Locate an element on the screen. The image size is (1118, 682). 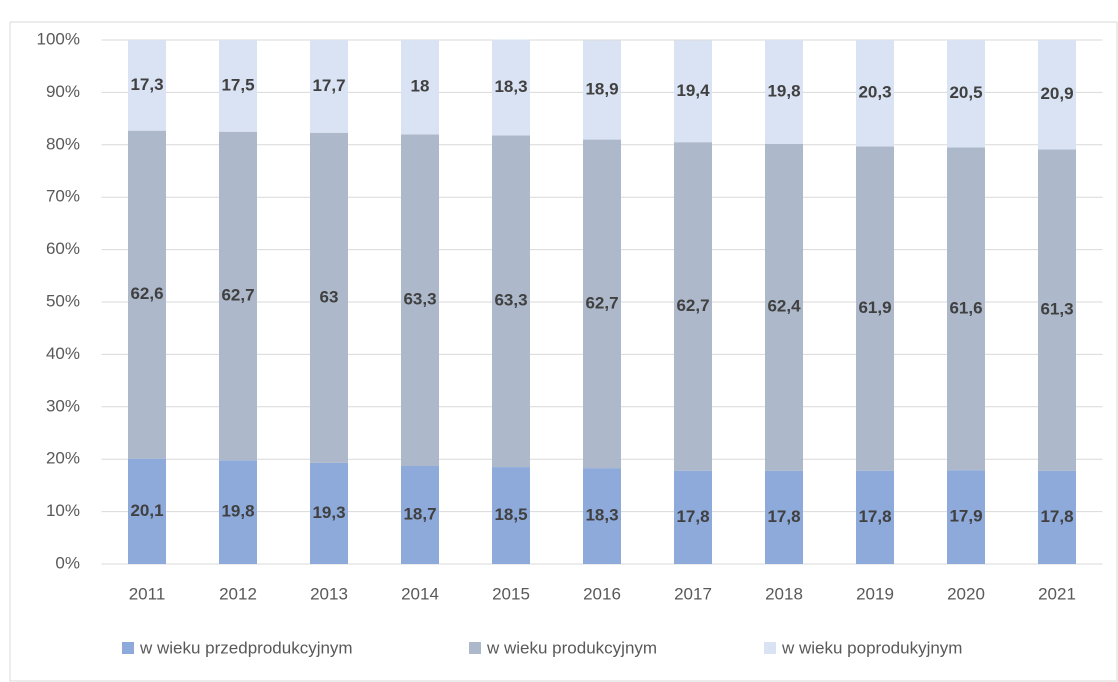
y-tick-label: 60% is located at coordinates (63, 248).